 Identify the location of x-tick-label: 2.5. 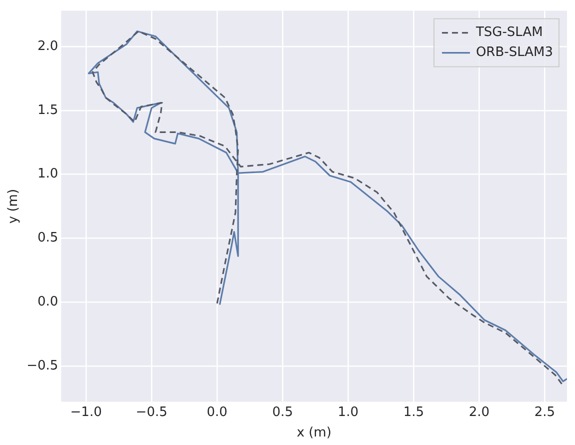
(545, 412).